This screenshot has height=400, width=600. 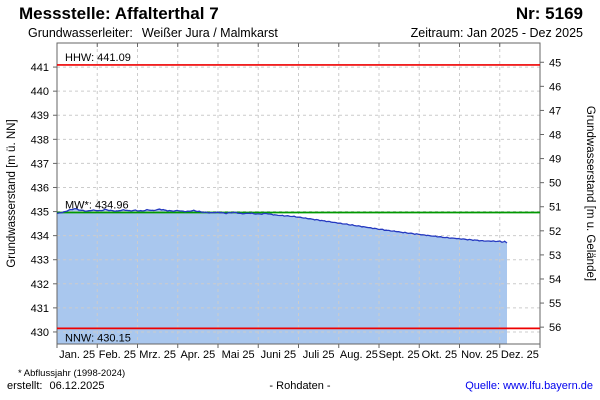 What do you see at coordinates (119, 13) in the screenshot?
I see `page-title: Messstelle: Affalterthal 7` at bounding box center [119, 13].